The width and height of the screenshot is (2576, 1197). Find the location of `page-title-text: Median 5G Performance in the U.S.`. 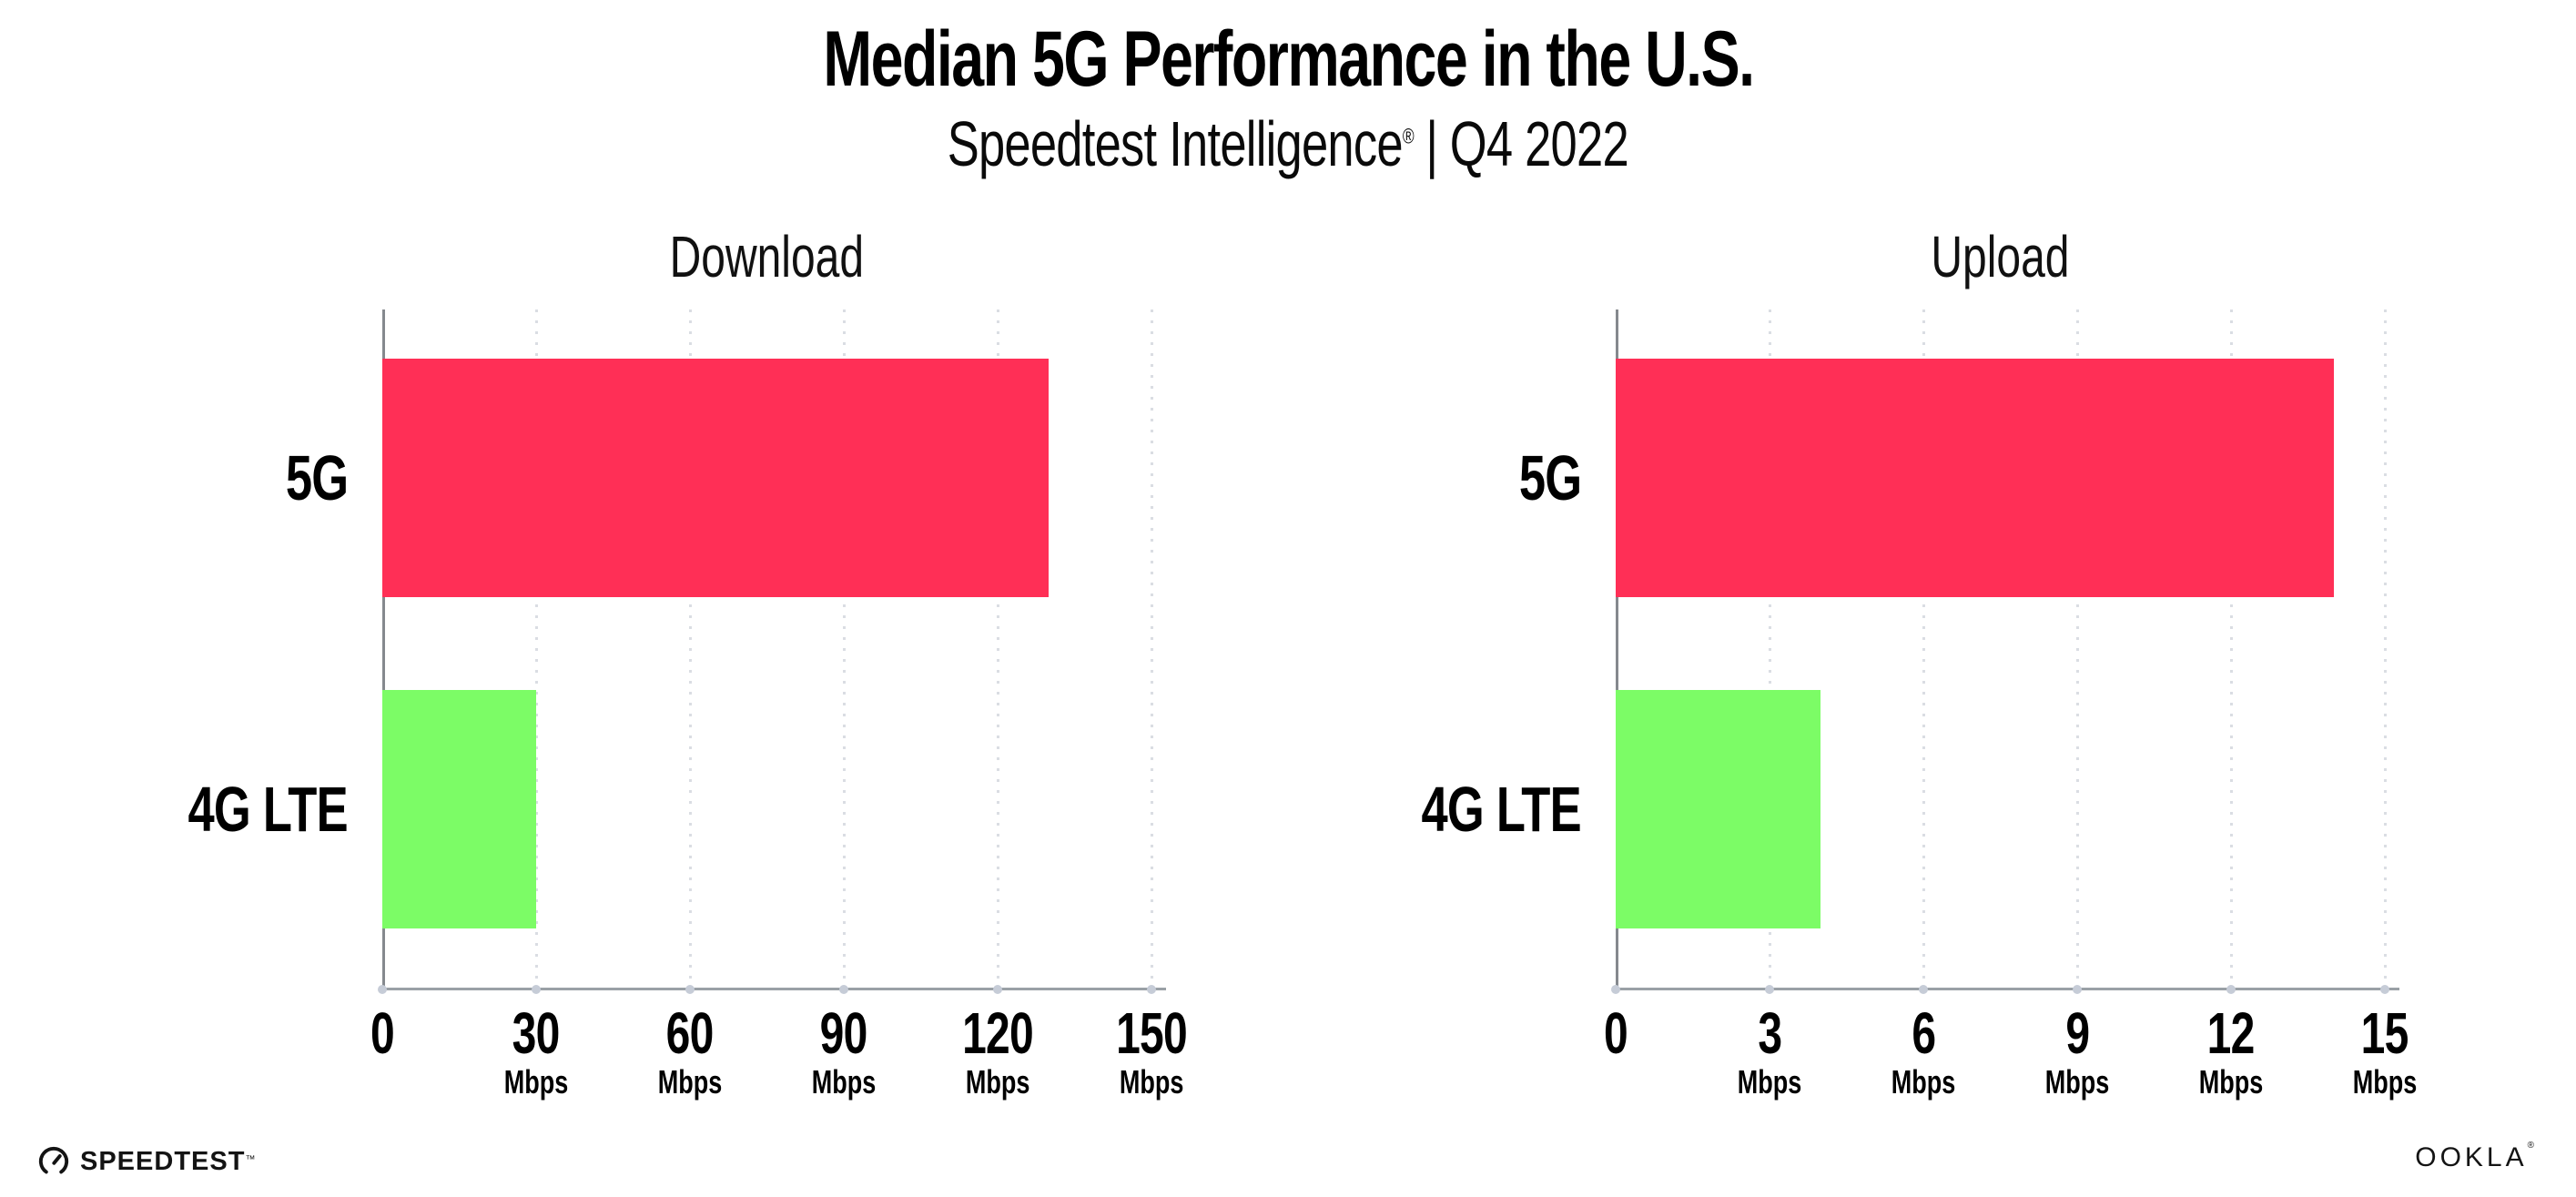

page-title-text: Median 5G Performance in the U.S. is located at coordinates (1288, 59).